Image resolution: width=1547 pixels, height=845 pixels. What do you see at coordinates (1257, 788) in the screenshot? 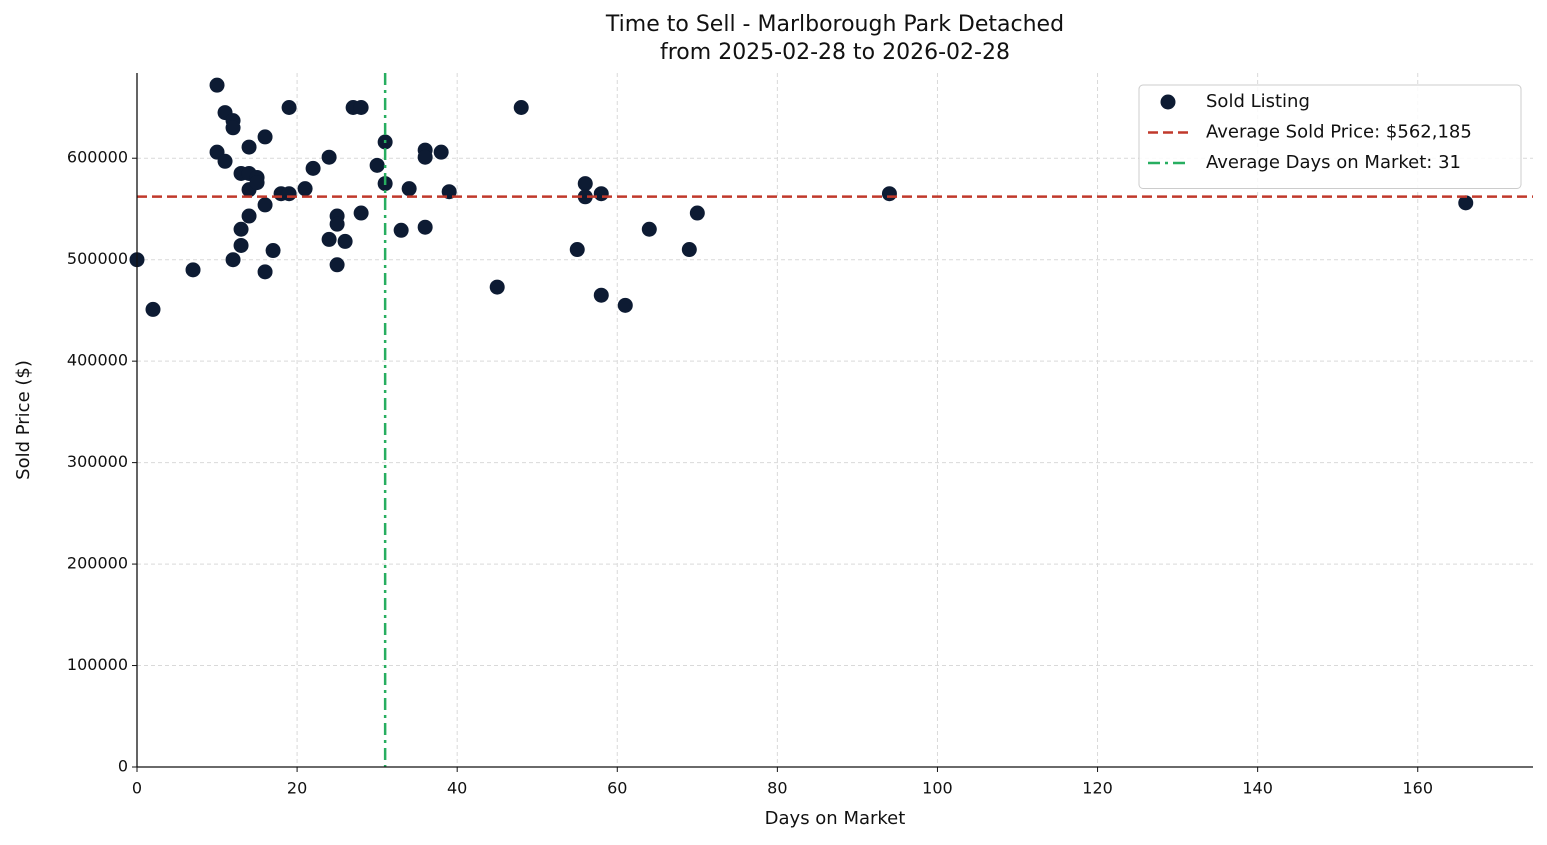
I see `x-tick-label: 140` at bounding box center [1257, 788].